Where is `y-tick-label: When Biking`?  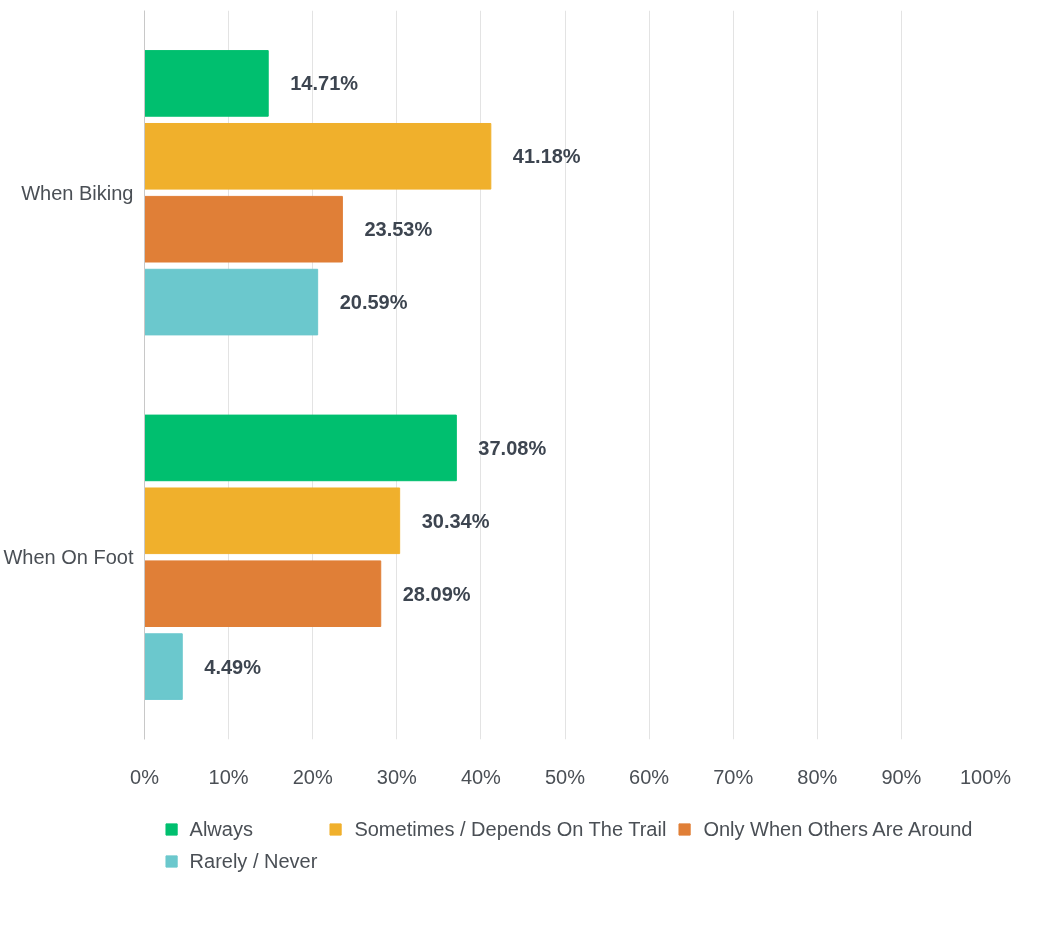
y-tick-label: When Biking is located at coordinates (77, 192).